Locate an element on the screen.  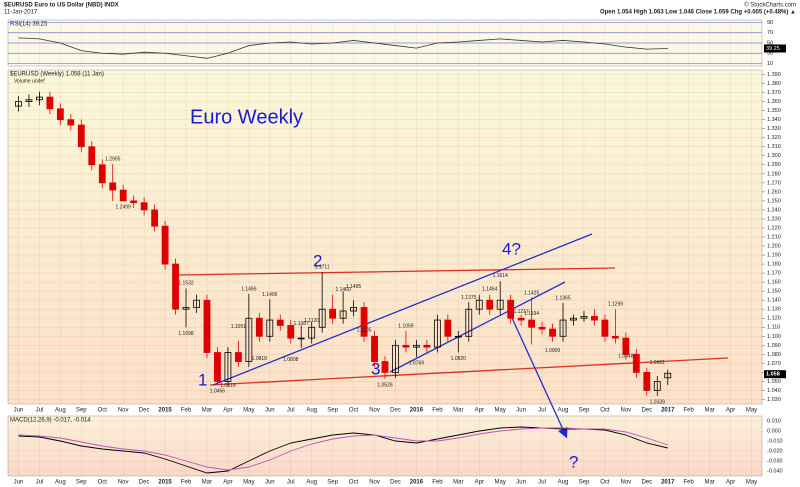
y-tick-label: 0.010 is located at coordinates (774, 421).